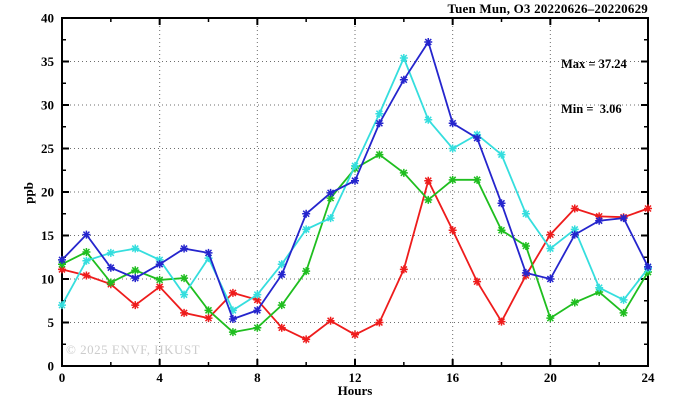 This screenshot has height=409, width=674. Describe the element at coordinates (649, 377) in the screenshot. I see `svg-text: 24` at that location.